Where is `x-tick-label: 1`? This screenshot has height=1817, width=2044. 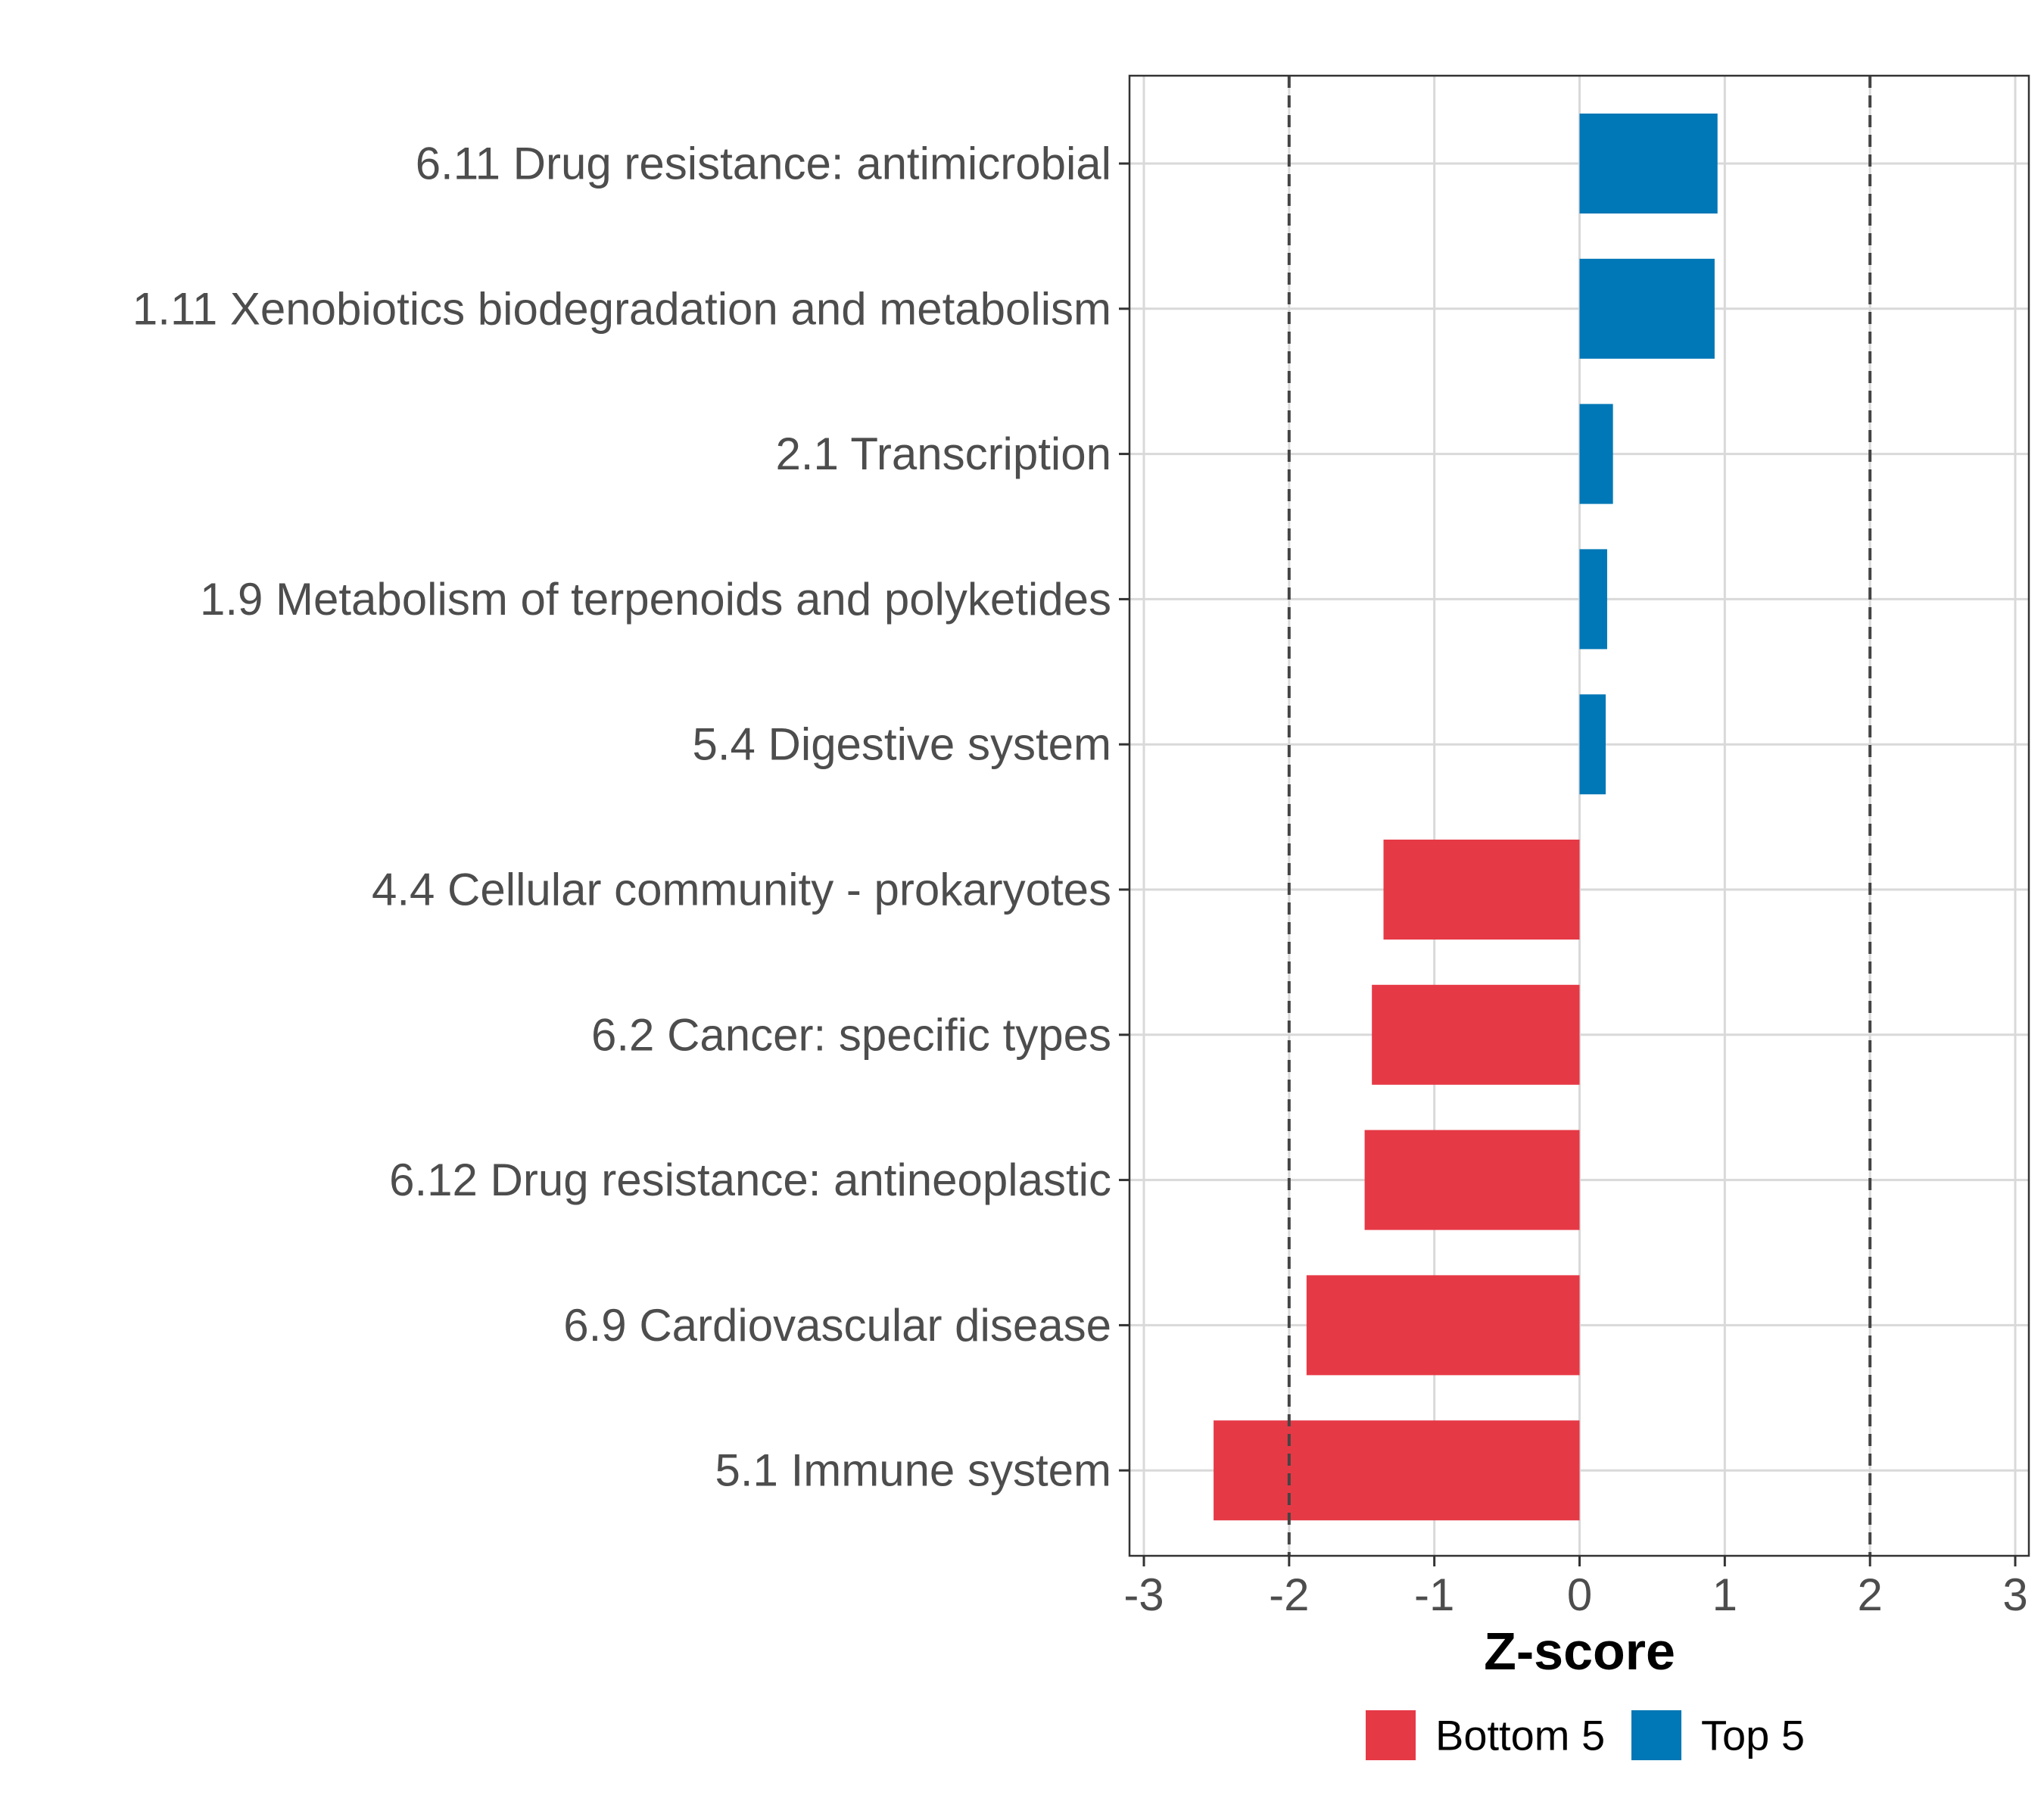
x-tick-label: 1 is located at coordinates (1725, 1594).